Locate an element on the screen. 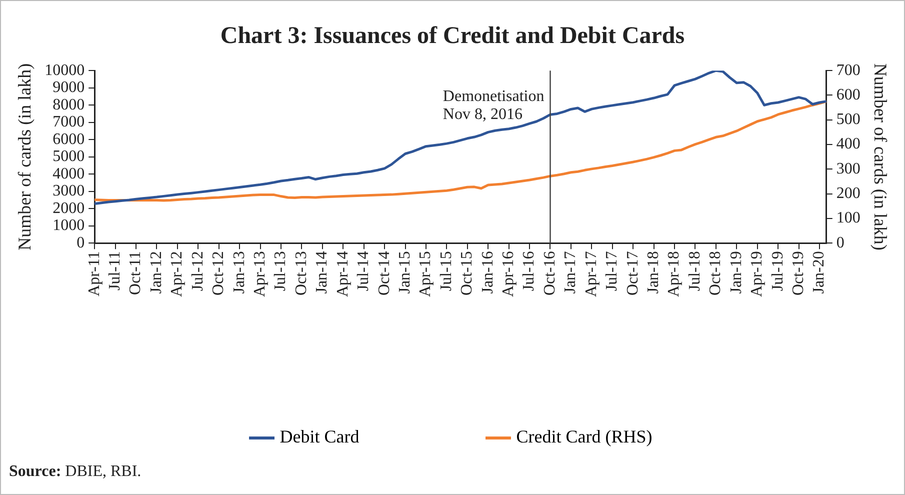 Image resolution: width=905 pixels, height=495 pixels. y-tick-label: 8000 is located at coordinates (68, 105).